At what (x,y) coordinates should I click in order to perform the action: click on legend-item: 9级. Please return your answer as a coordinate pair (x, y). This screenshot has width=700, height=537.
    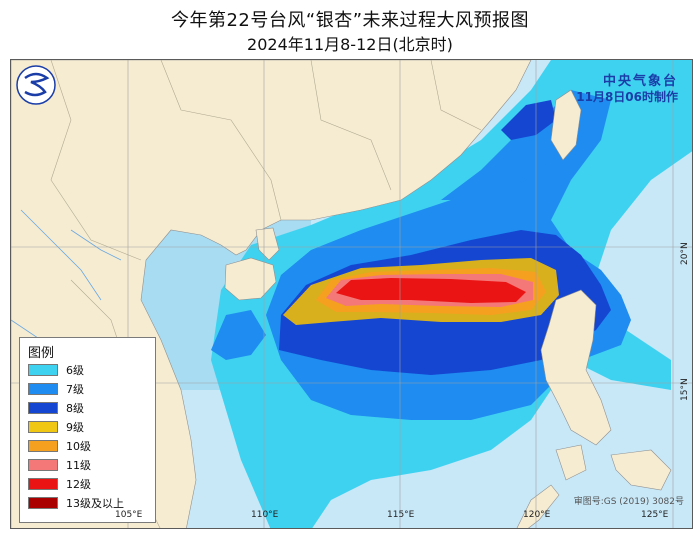
    Looking at the image, I should click on (90, 427).